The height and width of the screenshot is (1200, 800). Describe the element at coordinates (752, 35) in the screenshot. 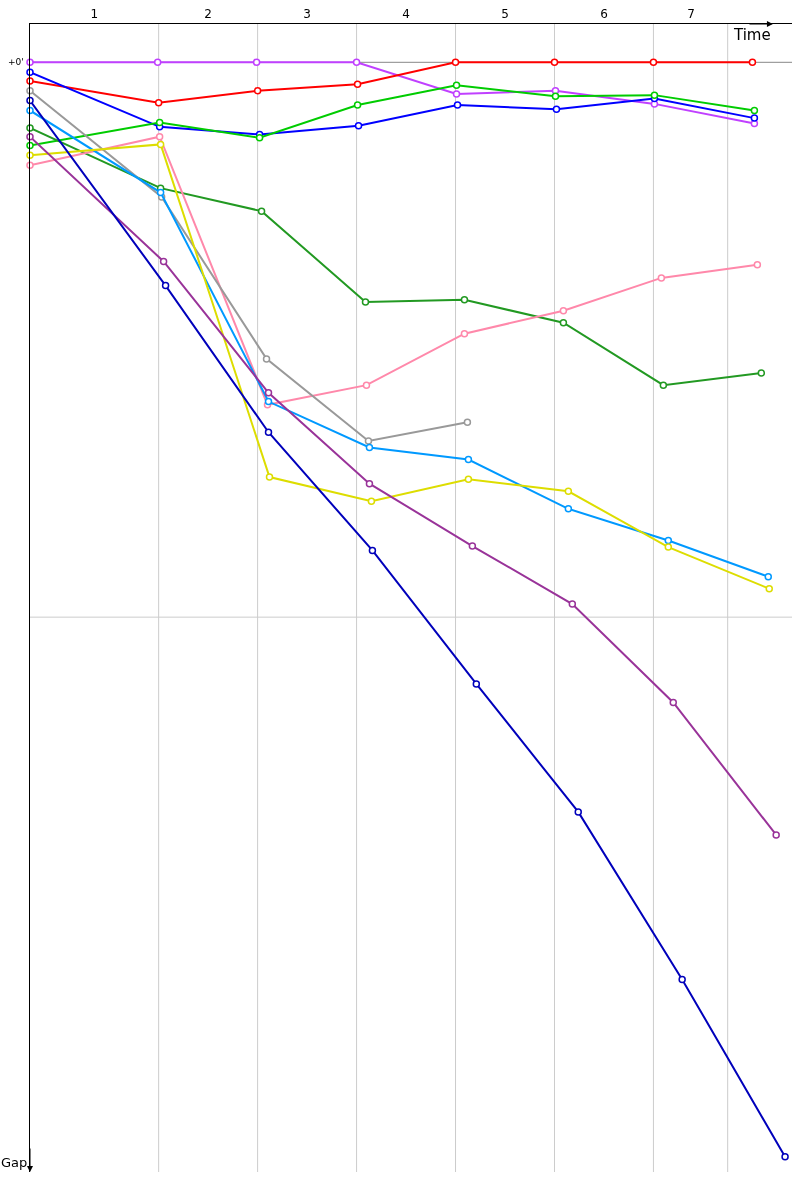

I see `x-axis-title: Time` at that location.